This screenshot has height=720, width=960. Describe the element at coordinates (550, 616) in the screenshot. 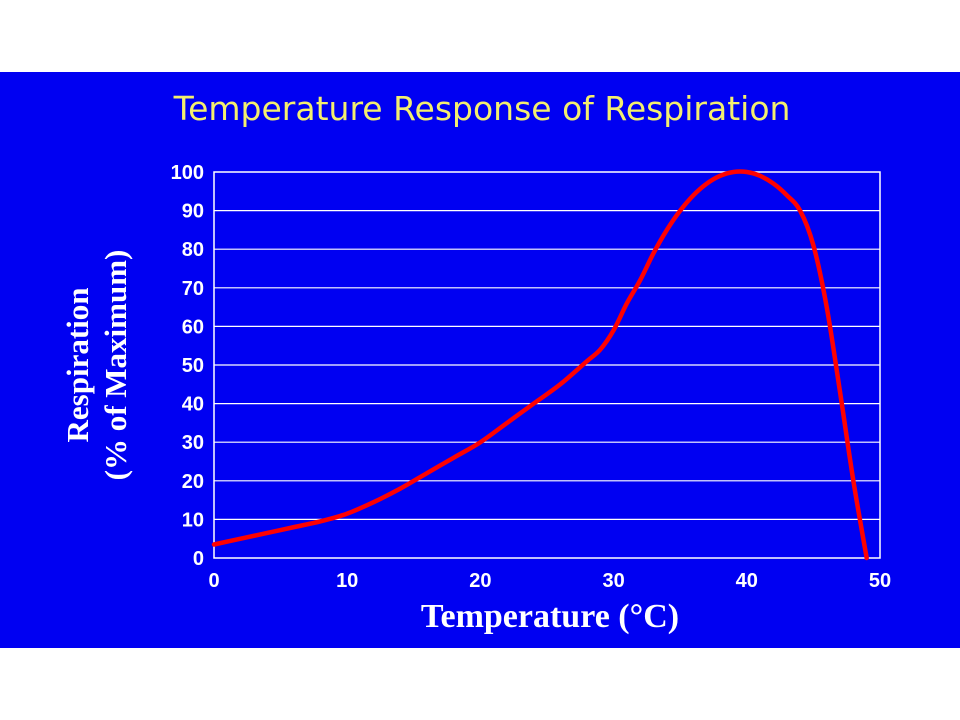

I see `x-axis-title: Temperature (°C)` at that location.